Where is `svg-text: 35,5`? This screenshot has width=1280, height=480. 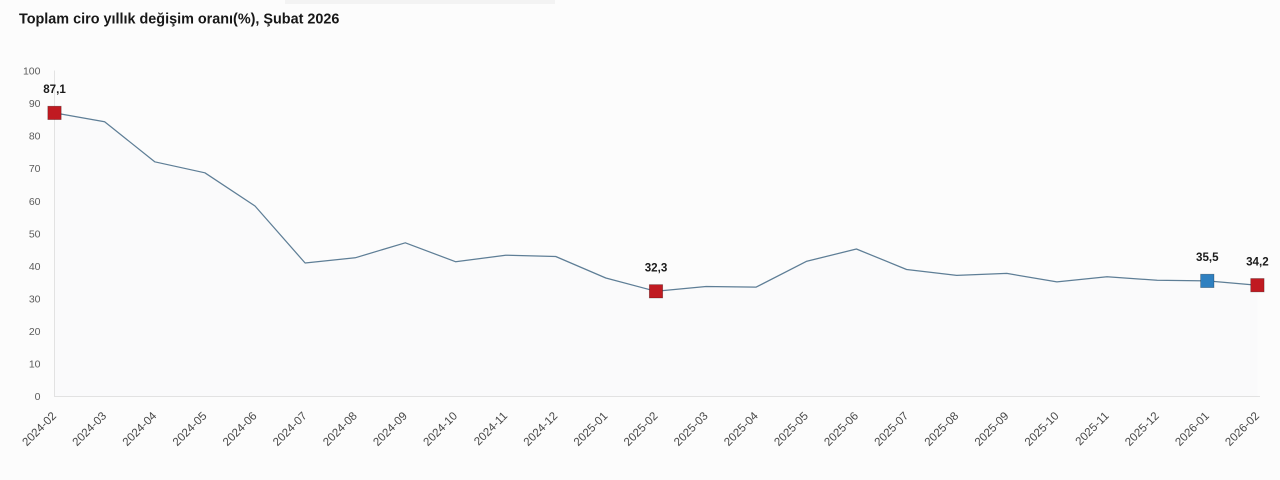 svg-text: 35,5 is located at coordinates (1207, 257).